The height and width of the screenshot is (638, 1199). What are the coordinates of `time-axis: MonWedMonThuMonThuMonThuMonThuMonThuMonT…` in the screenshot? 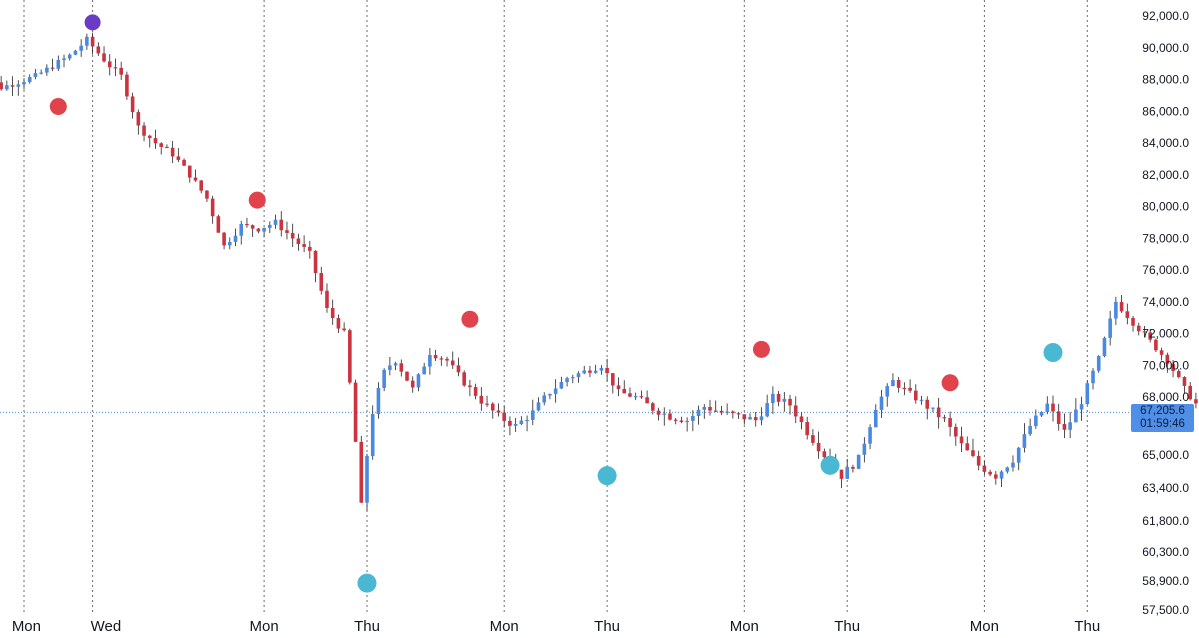 It's located at (605, 626).